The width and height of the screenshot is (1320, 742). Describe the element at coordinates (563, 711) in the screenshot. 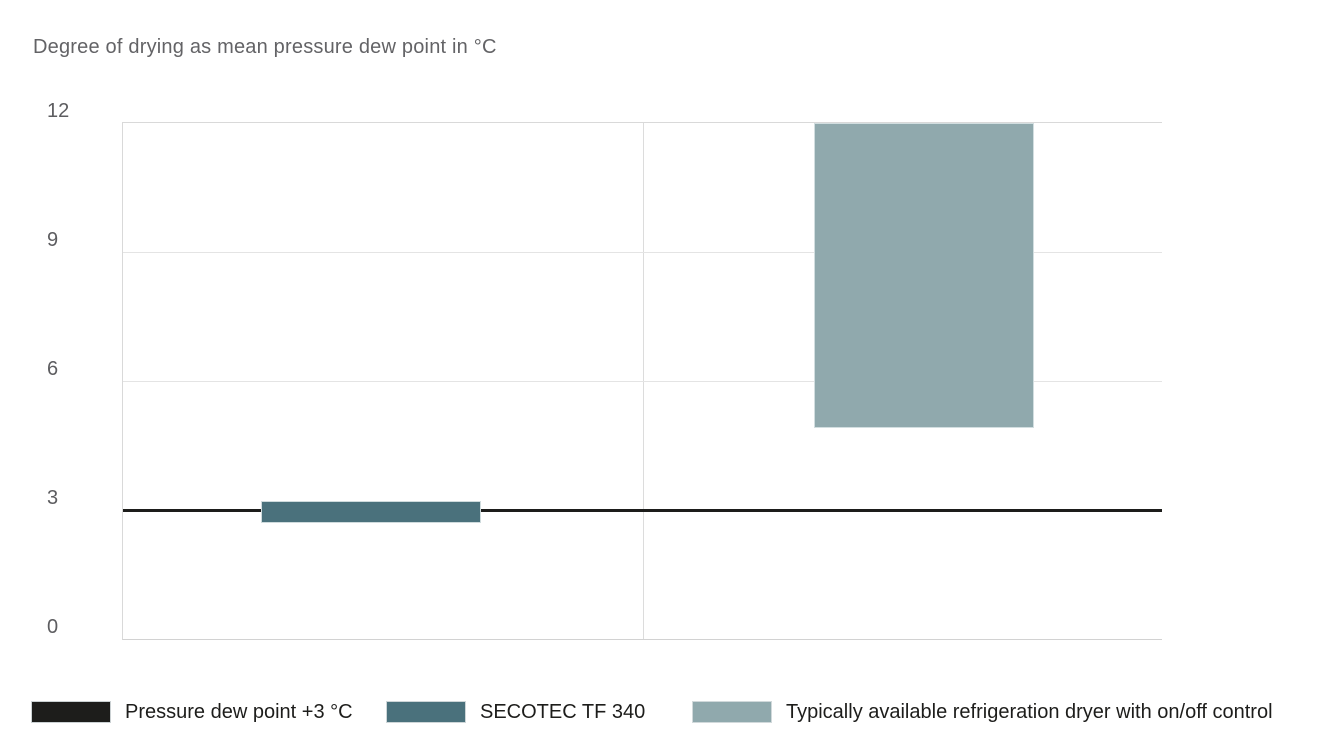

I see `legend-label-secotec: SECOTEC TF 340` at that location.